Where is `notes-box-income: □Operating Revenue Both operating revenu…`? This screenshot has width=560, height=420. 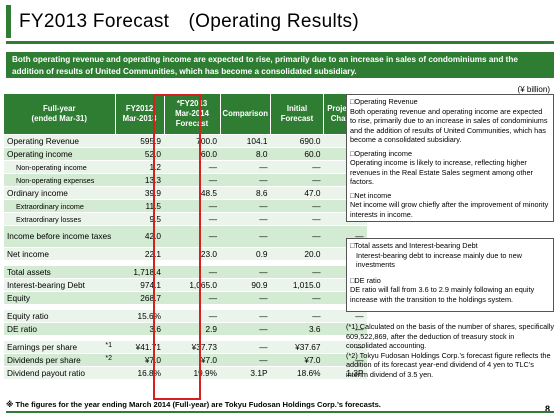 notes-box-income: □Operating Revenue Both operating revenu… is located at coordinates (450, 158).